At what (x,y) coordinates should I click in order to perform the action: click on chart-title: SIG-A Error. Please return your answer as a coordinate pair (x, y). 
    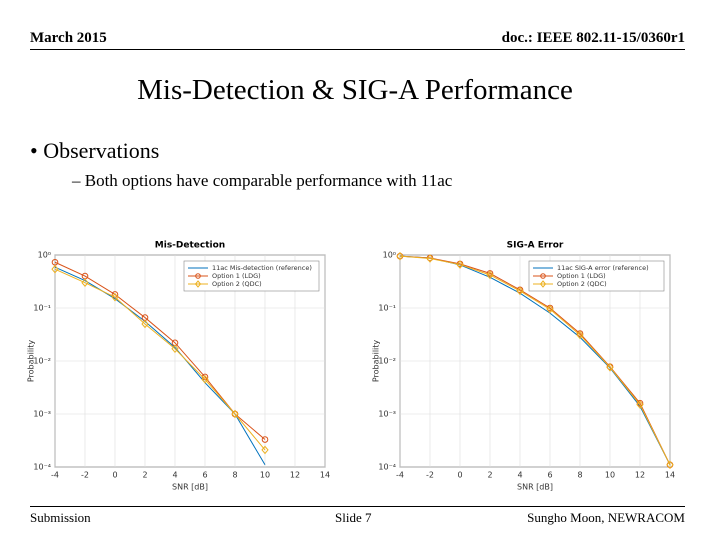
    Looking at the image, I should click on (535, 246).